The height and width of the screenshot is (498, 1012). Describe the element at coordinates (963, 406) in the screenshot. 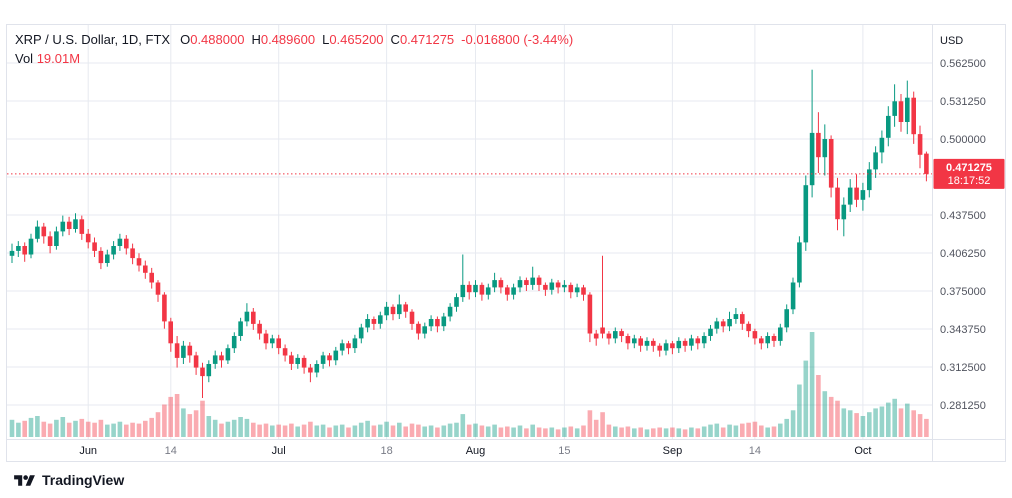

I see `price-axis-label: 0.281250` at that location.